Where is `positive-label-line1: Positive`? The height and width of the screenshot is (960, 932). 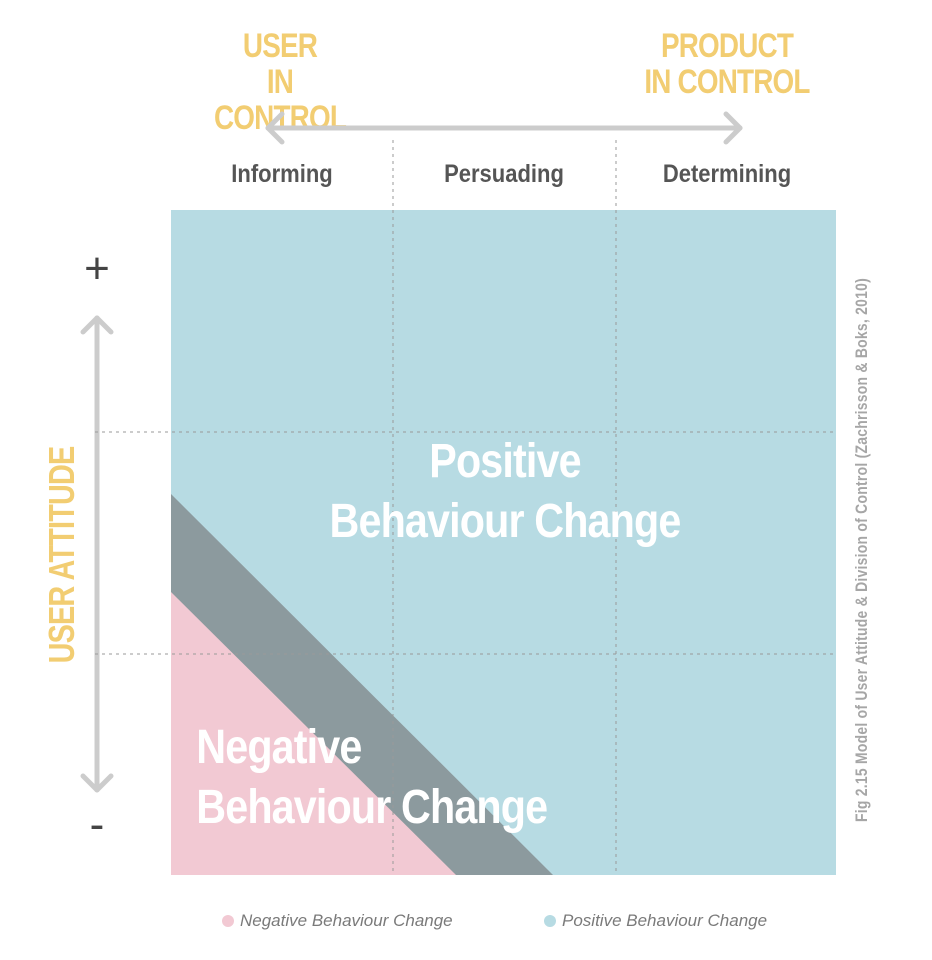
positive-label-line1: Positive is located at coordinates (505, 461).